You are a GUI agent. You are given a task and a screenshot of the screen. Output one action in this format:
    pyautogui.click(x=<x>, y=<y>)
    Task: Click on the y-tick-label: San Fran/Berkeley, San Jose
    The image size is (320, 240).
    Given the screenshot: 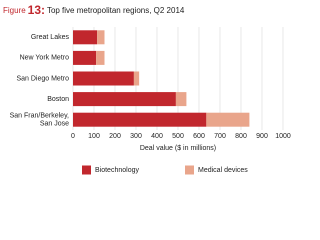 What is the action you would take?
    pyautogui.click(x=40, y=120)
    